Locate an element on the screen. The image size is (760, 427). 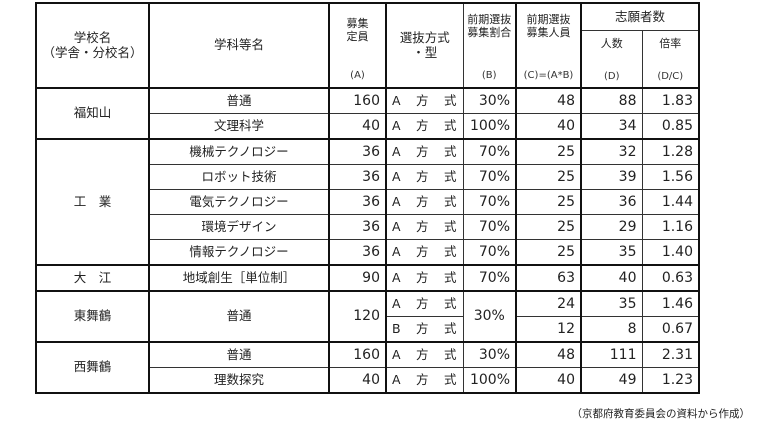
header-school-line2: （学舎・分校名） is located at coordinates (92, 52).